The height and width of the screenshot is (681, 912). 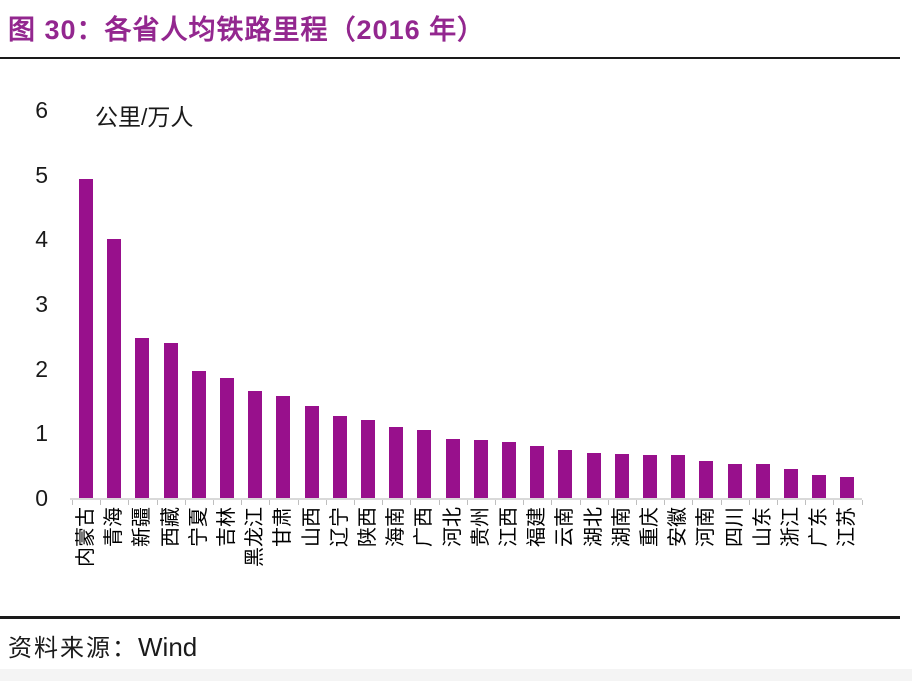 I want to click on x-axis-category-label: 河北, so click(x=452, y=527).